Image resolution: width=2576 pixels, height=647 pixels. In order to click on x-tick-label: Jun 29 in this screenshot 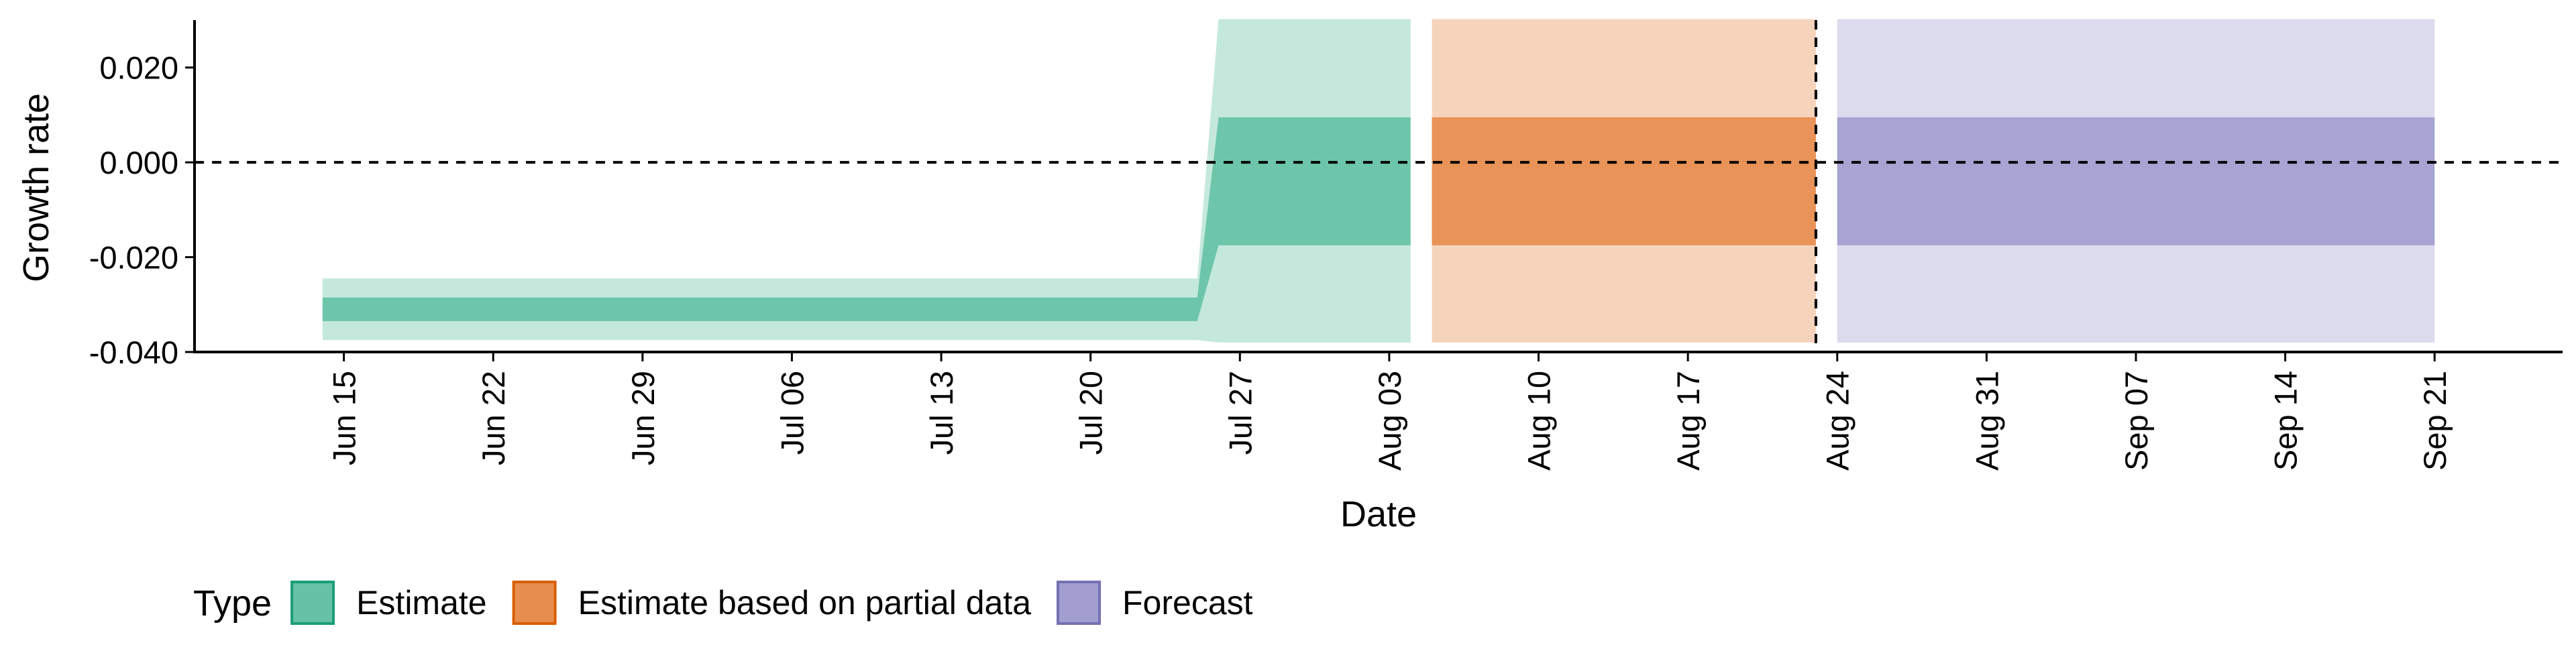, I will do `click(643, 418)`.